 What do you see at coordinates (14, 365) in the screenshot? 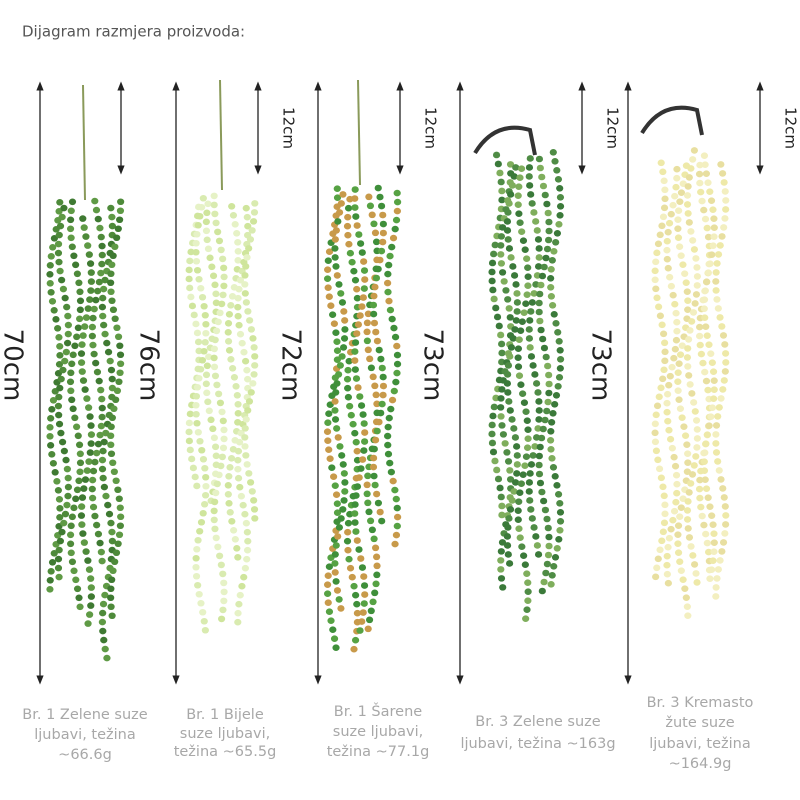
I see `length-label: 70cm` at bounding box center [14, 365].